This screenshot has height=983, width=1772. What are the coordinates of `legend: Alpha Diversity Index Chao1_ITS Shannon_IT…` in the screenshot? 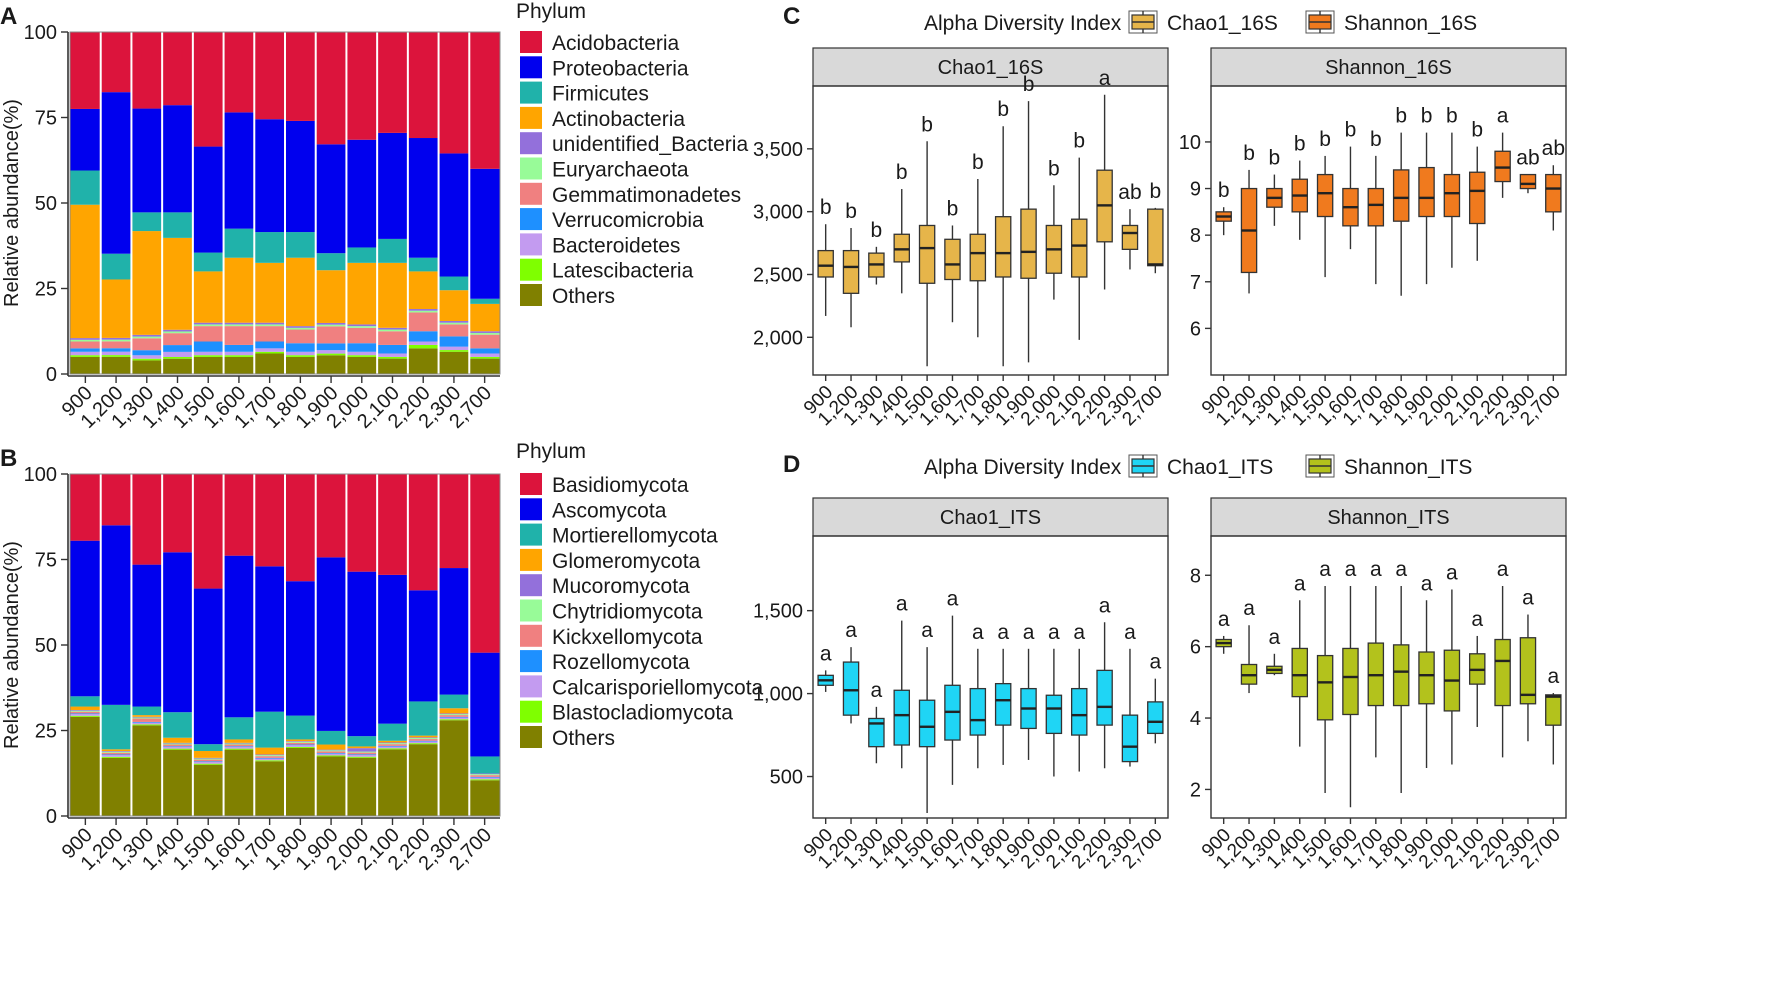 It's located at (1198, 466).